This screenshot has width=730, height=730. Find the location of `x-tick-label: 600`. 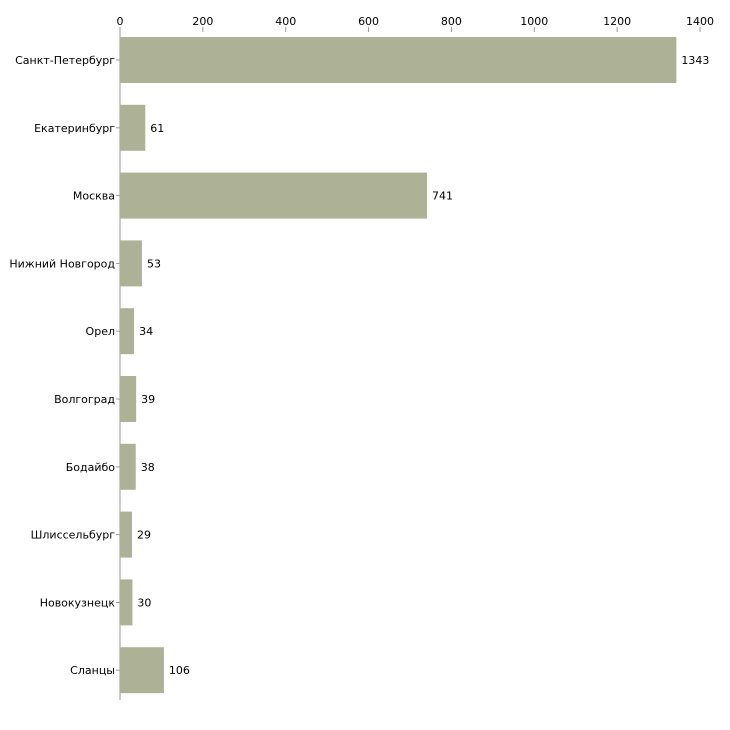

x-tick-label: 600 is located at coordinates (368, 21).